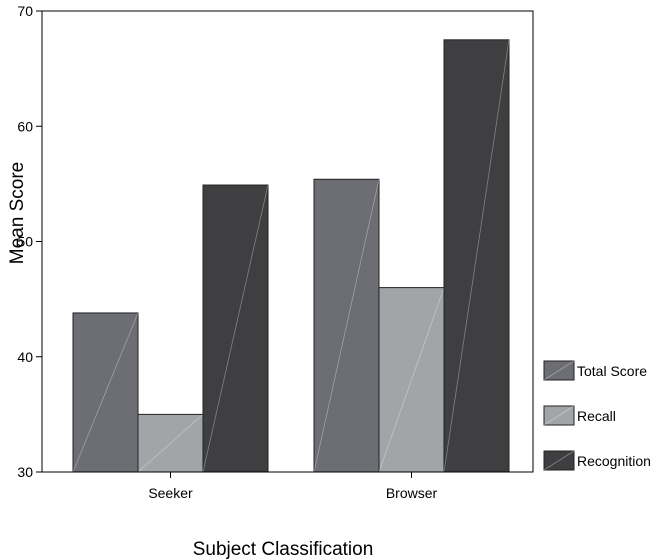 The width and height of the screenshot is (669, 560). I want to click on legend-swatch-total-score, so click(559, 370).